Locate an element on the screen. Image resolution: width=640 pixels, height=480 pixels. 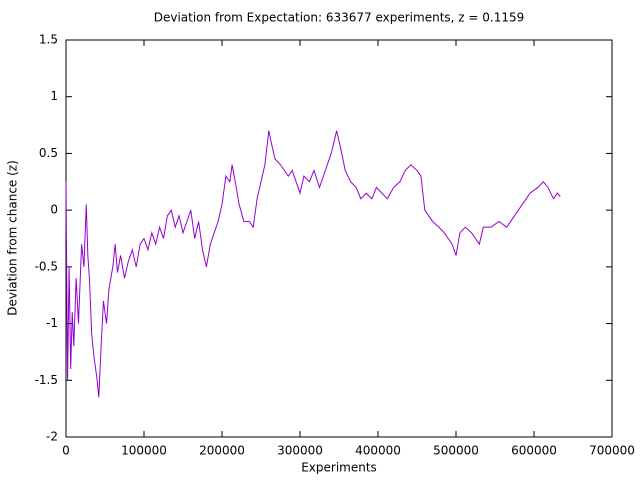
x-tick-label: 600000 is located at coordinates (534, 451).